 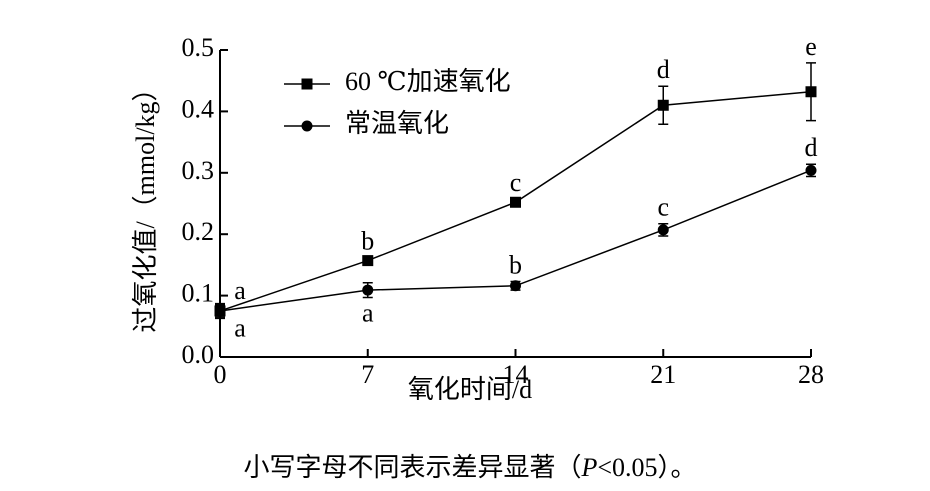 What do you see at coordinates (367, 374) in the screenshot?
I see `x-tick-label: 7` at bounding box center [367, 374].